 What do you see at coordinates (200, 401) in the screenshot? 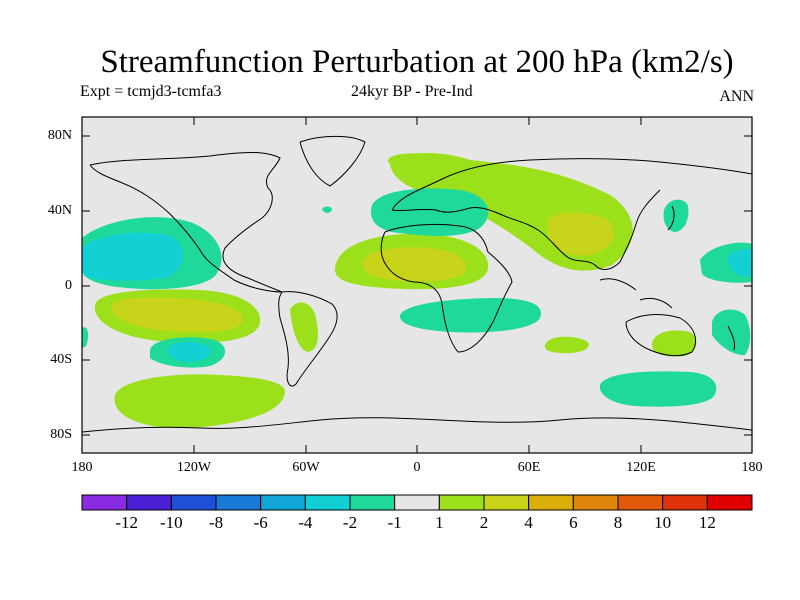
I see `positive-anomaly-southern-ocean` at bounding box center [200, 401].